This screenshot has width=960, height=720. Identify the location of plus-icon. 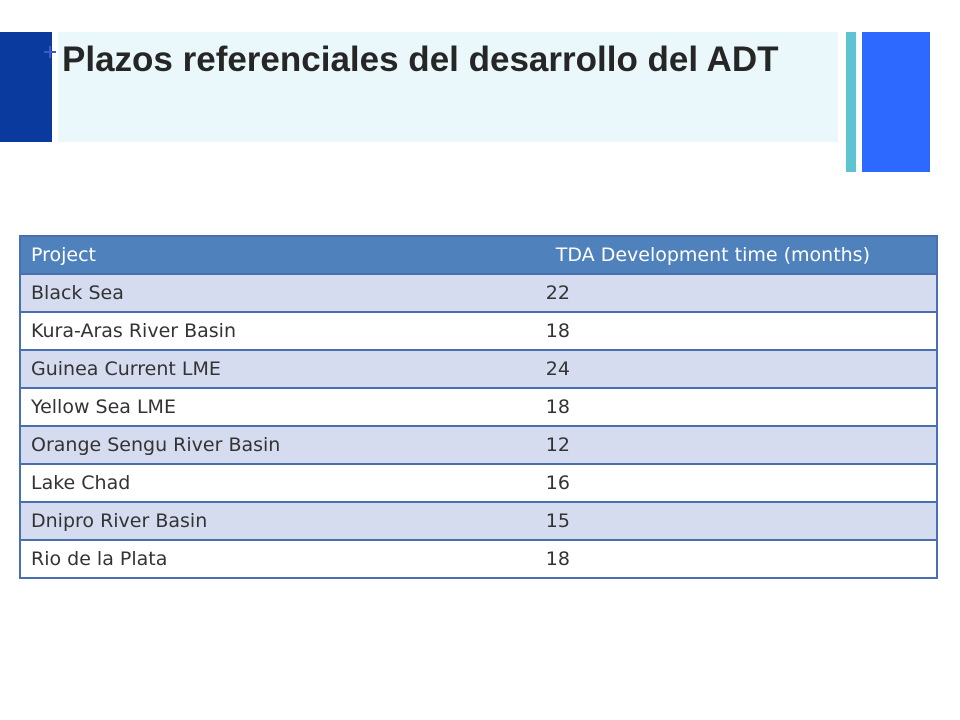
(50, 52).